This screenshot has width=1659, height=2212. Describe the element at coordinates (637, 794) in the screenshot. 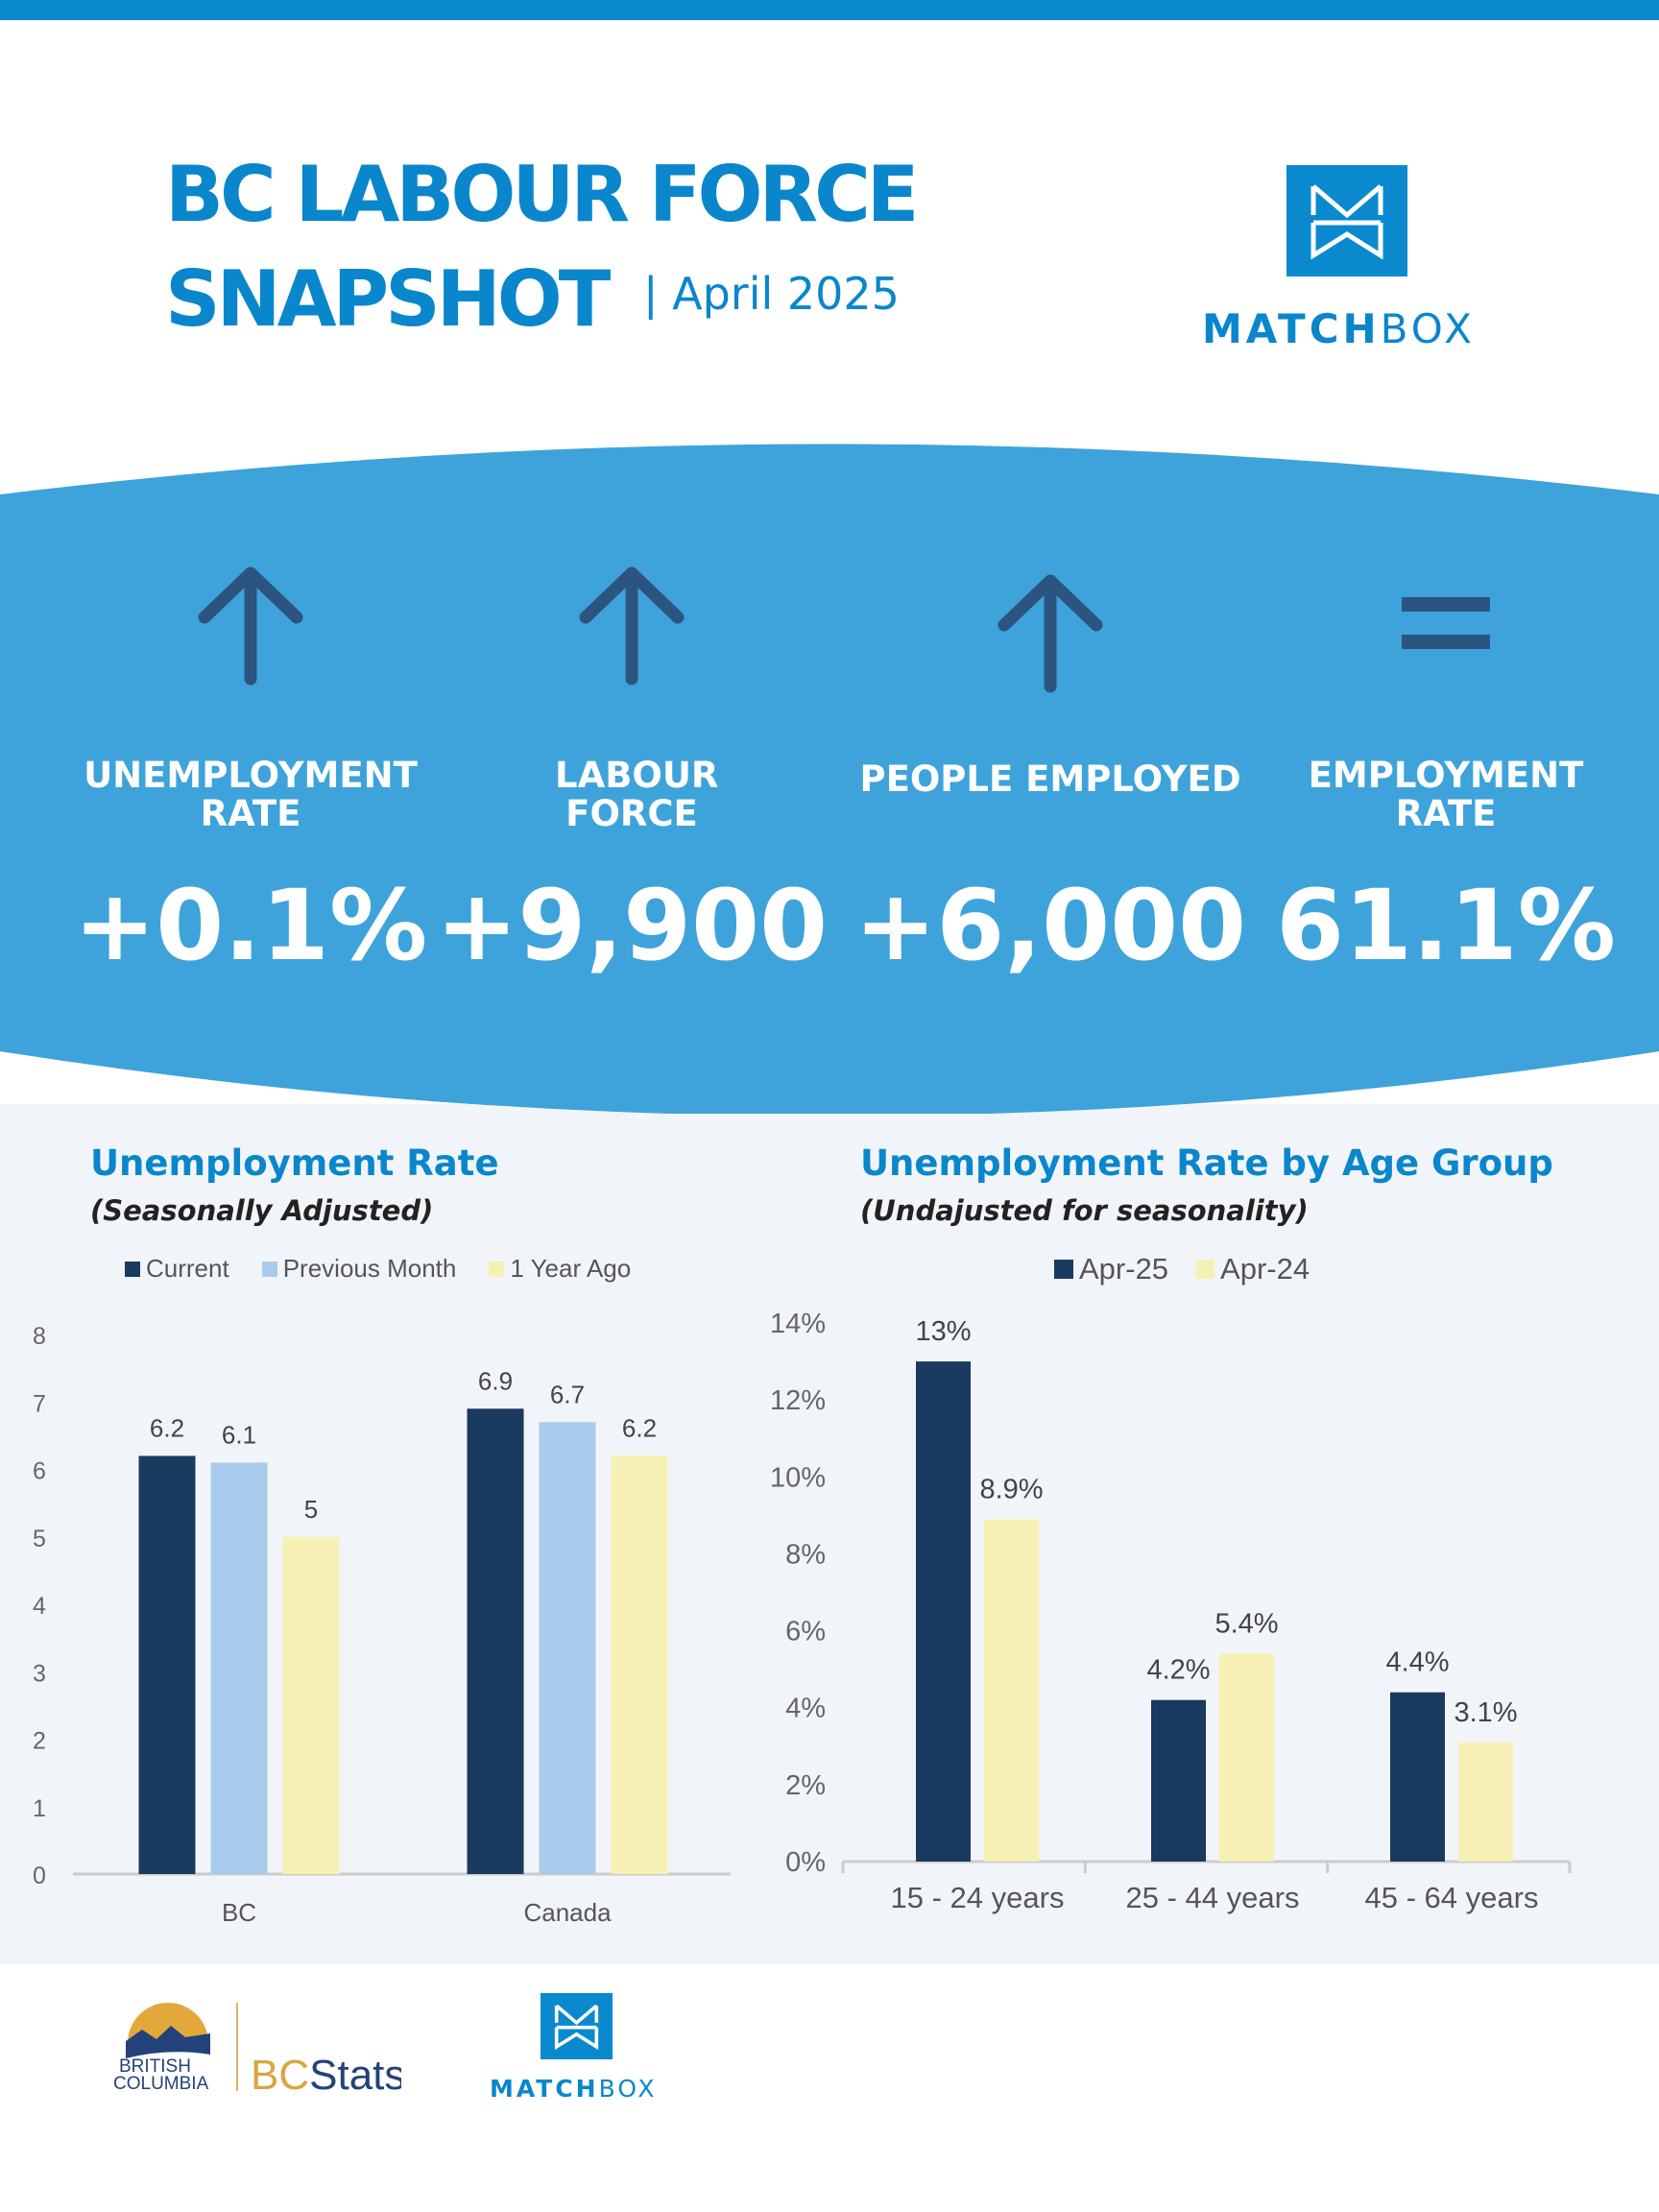

I see `kpi-label-labour-force: LABOUR FORCE` at that location.